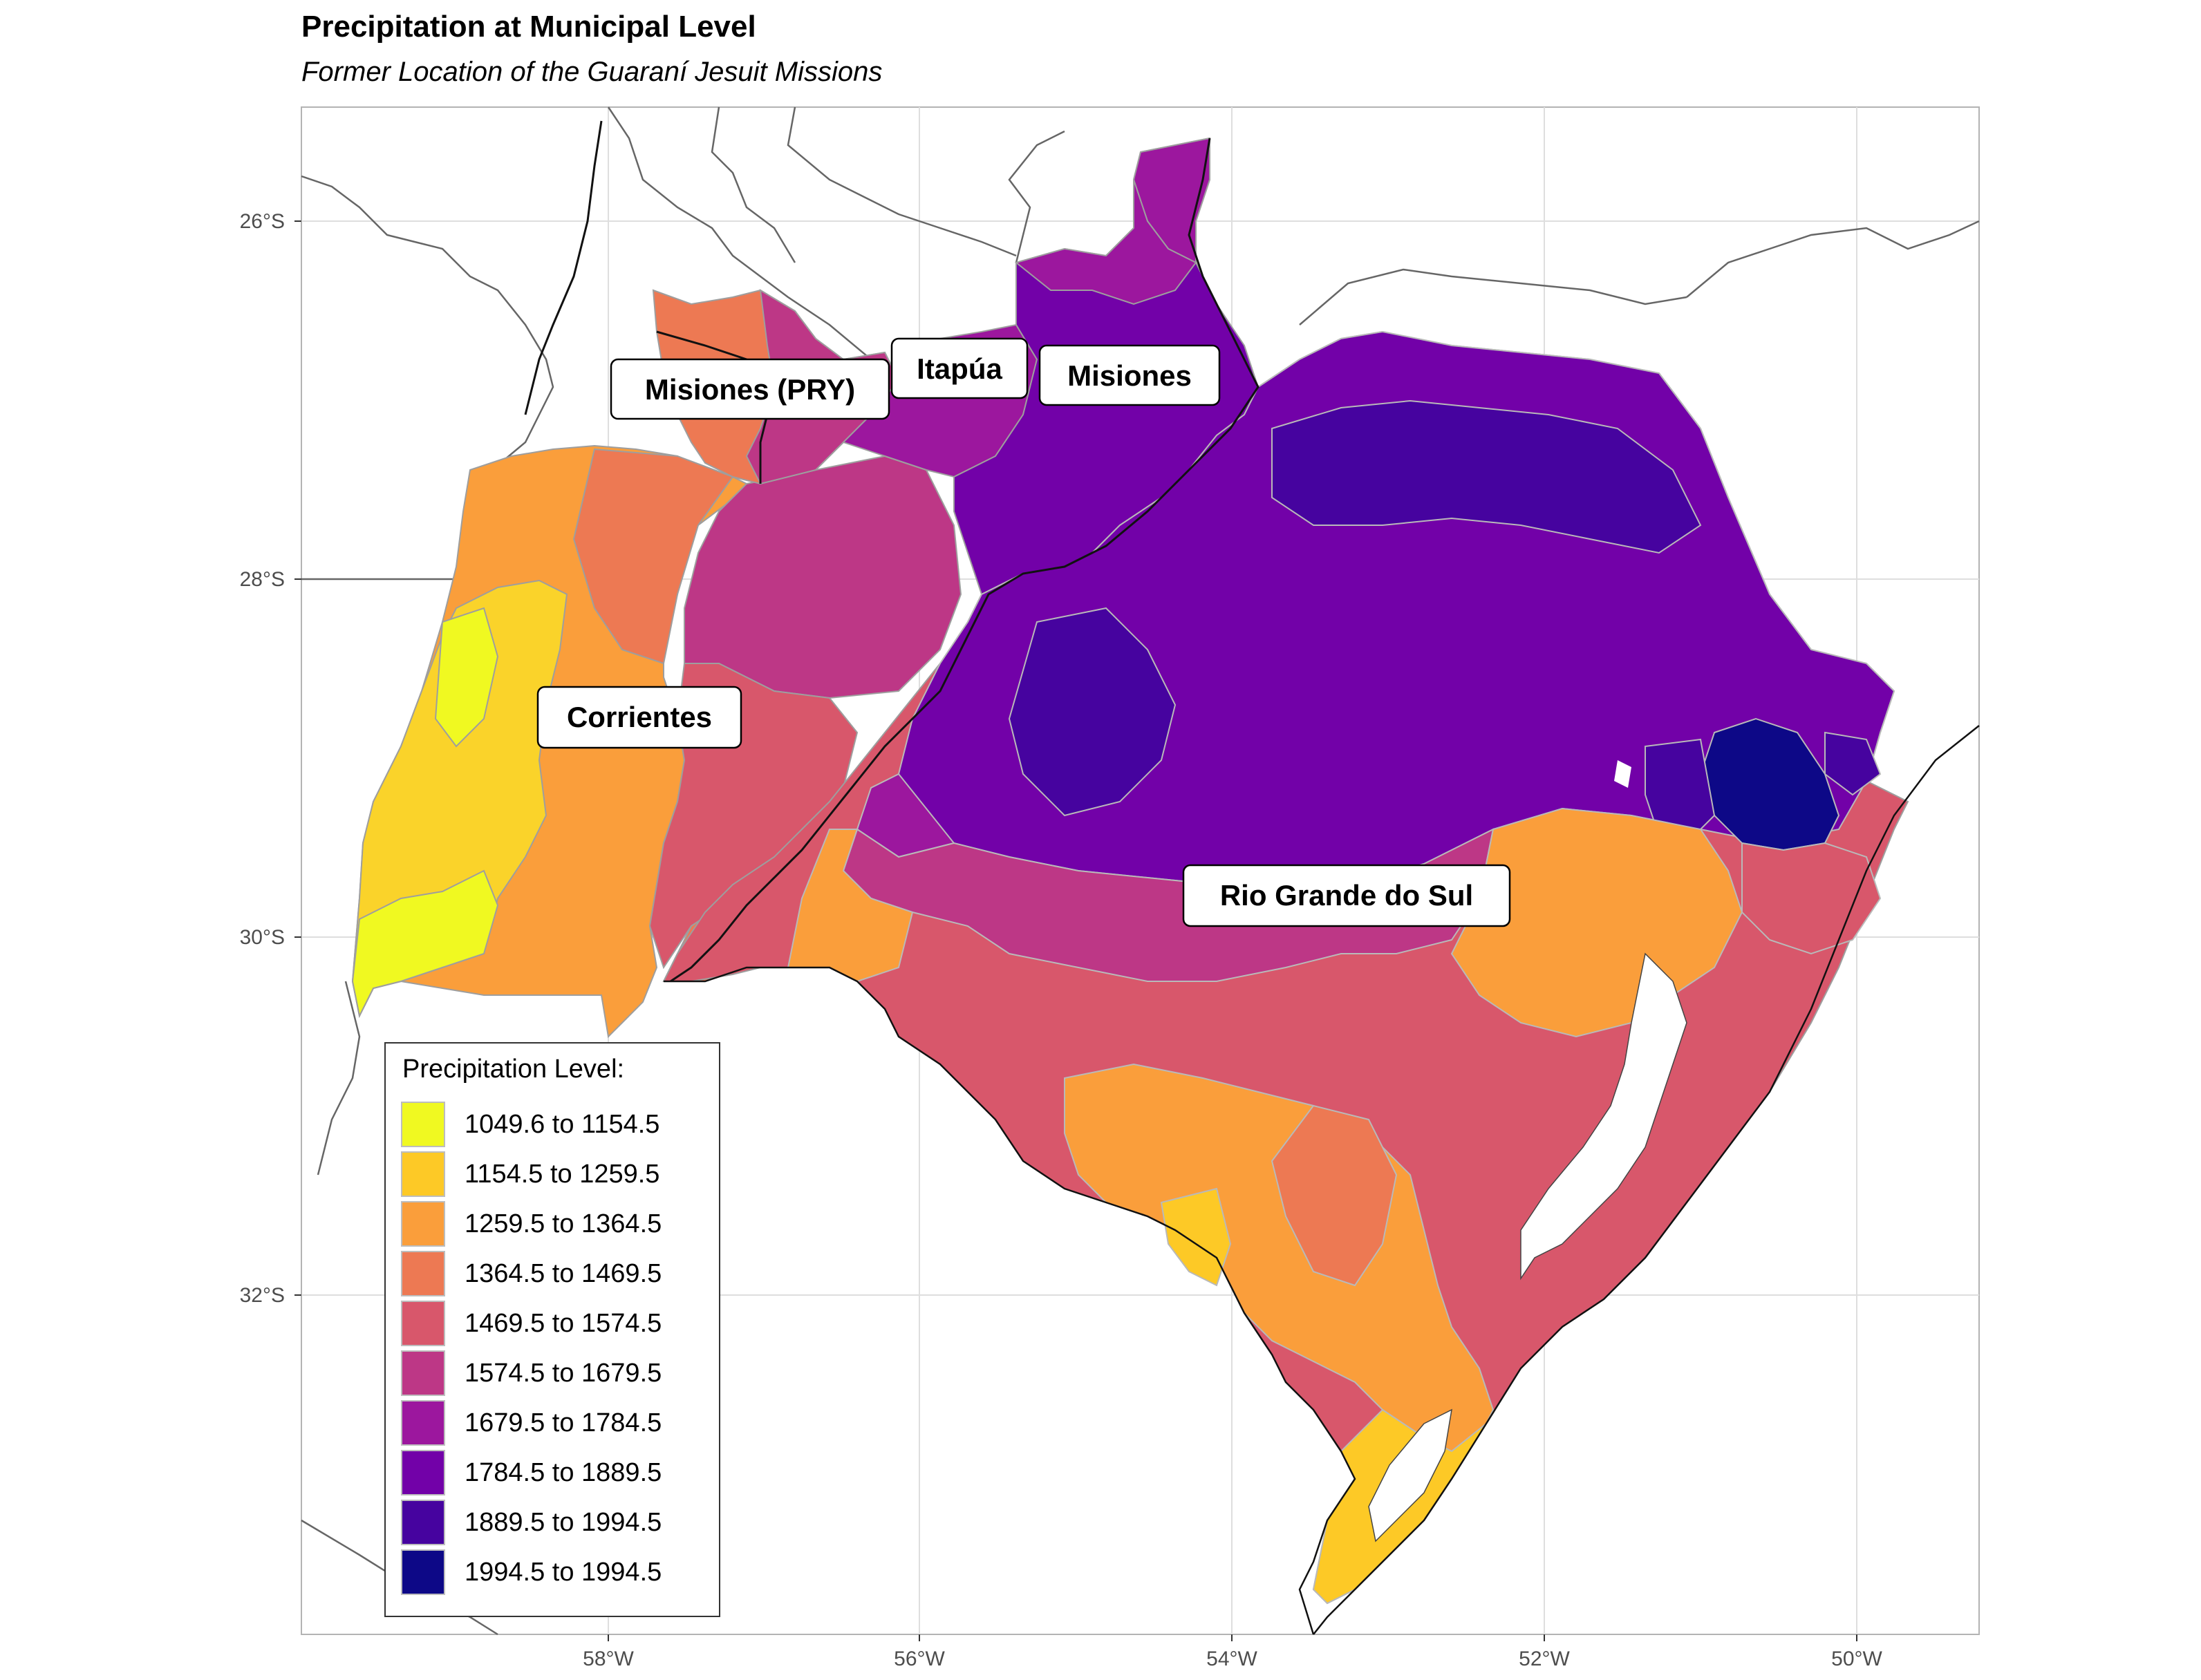  I want to click on legend-item: 1994.5 to 1994.5, so click(553, 1572).